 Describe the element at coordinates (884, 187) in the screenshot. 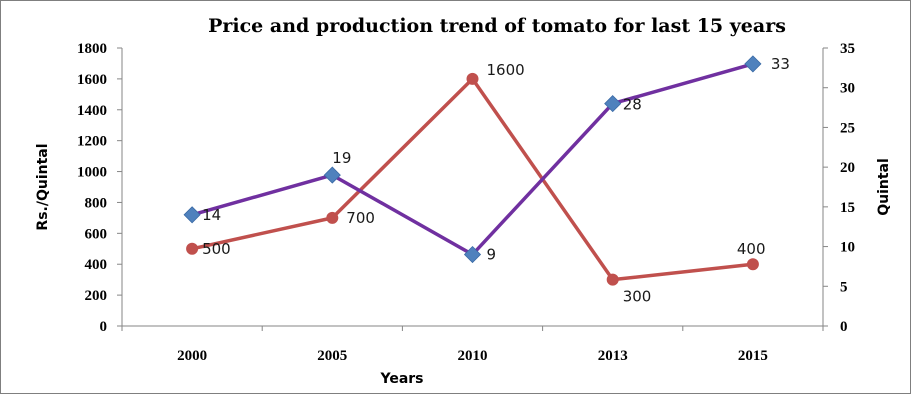

I see `y2-axis-label: Quintal` at that location.